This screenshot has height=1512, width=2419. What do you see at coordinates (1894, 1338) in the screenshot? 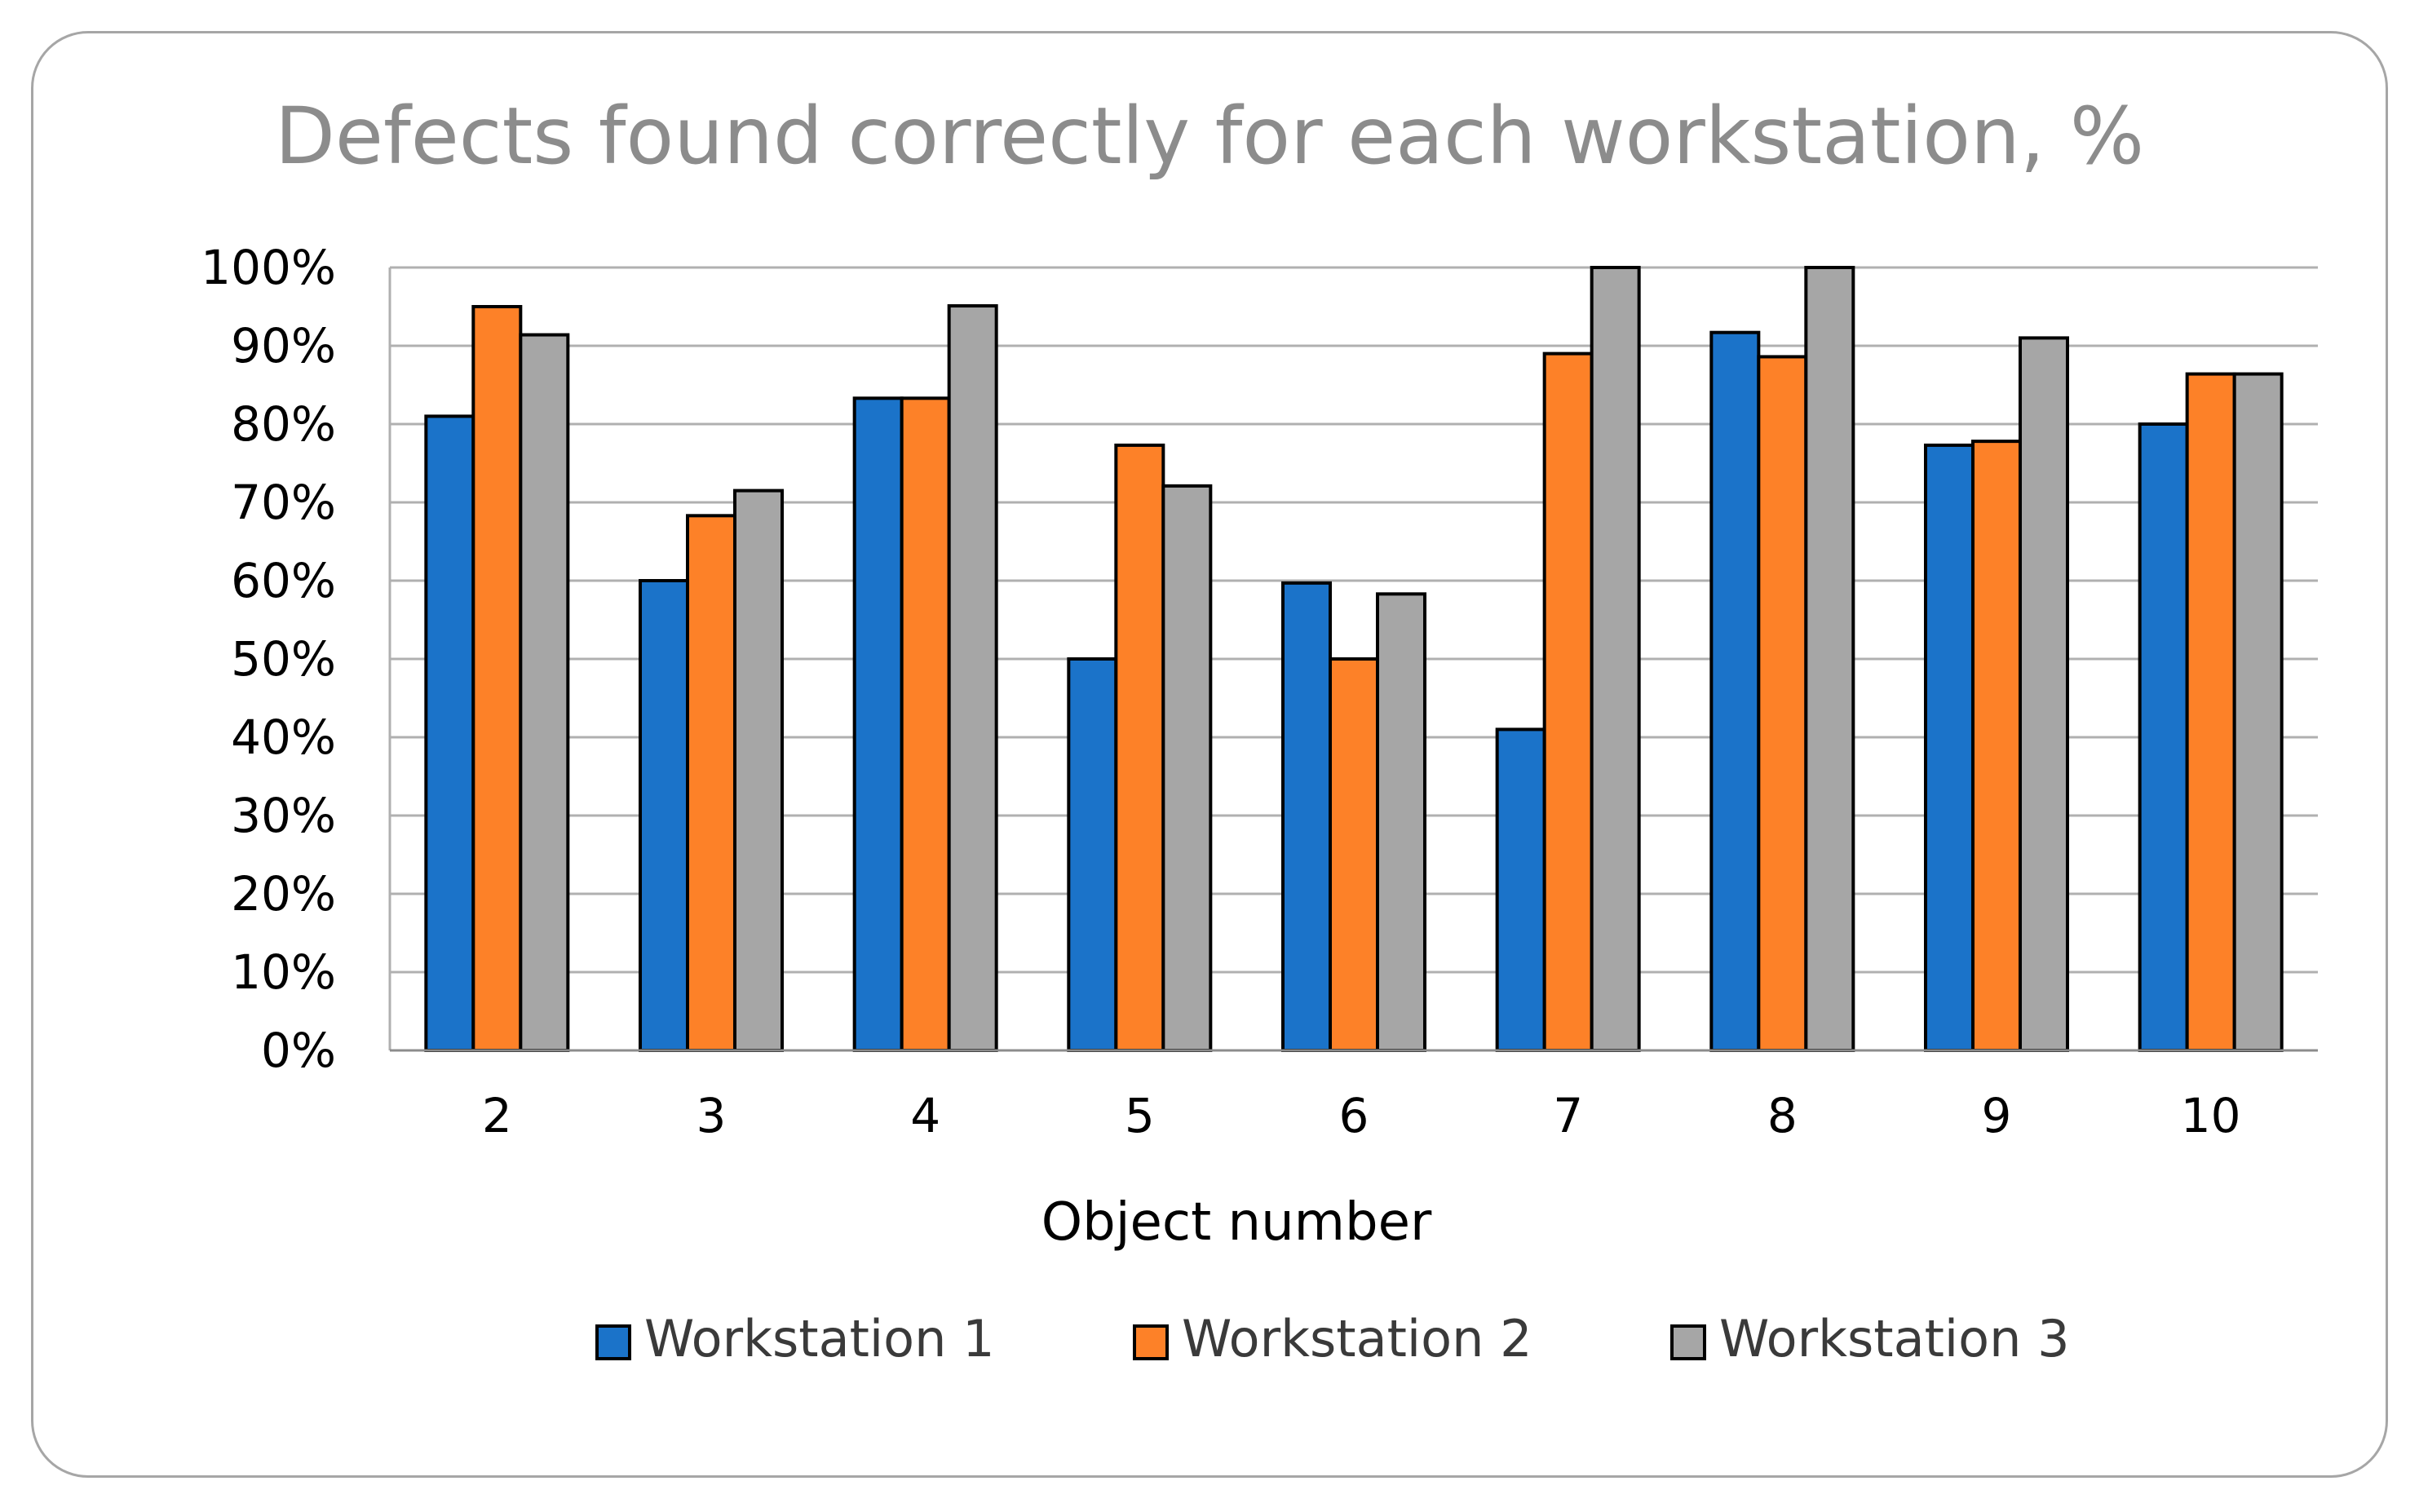
I see `legend-label: Workstation 3` at bounding box center [1894, 1338].